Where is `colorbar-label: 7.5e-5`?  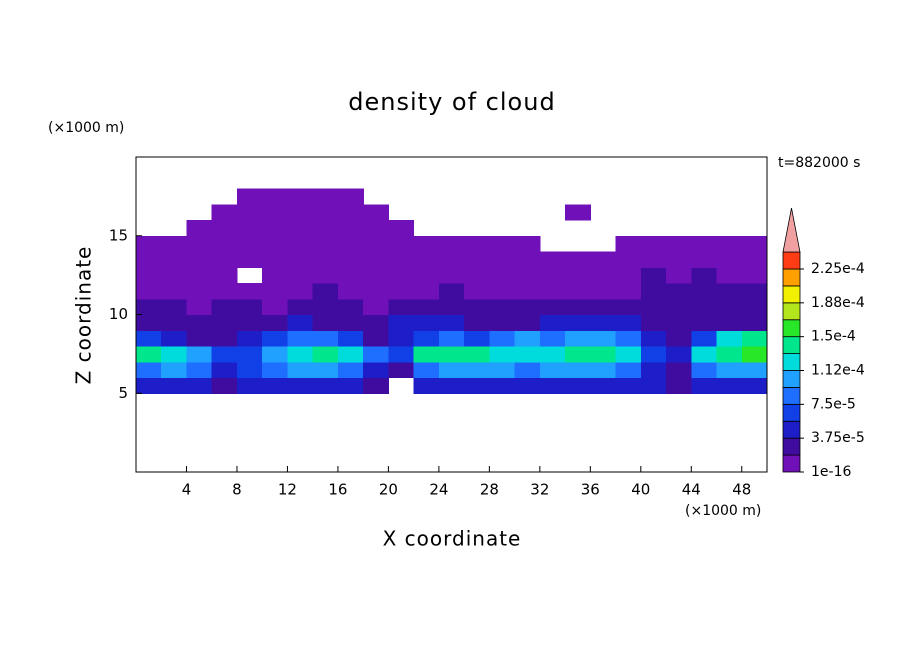 colorbar-label: 7.5e-5 is located at coordinates (833, 404).